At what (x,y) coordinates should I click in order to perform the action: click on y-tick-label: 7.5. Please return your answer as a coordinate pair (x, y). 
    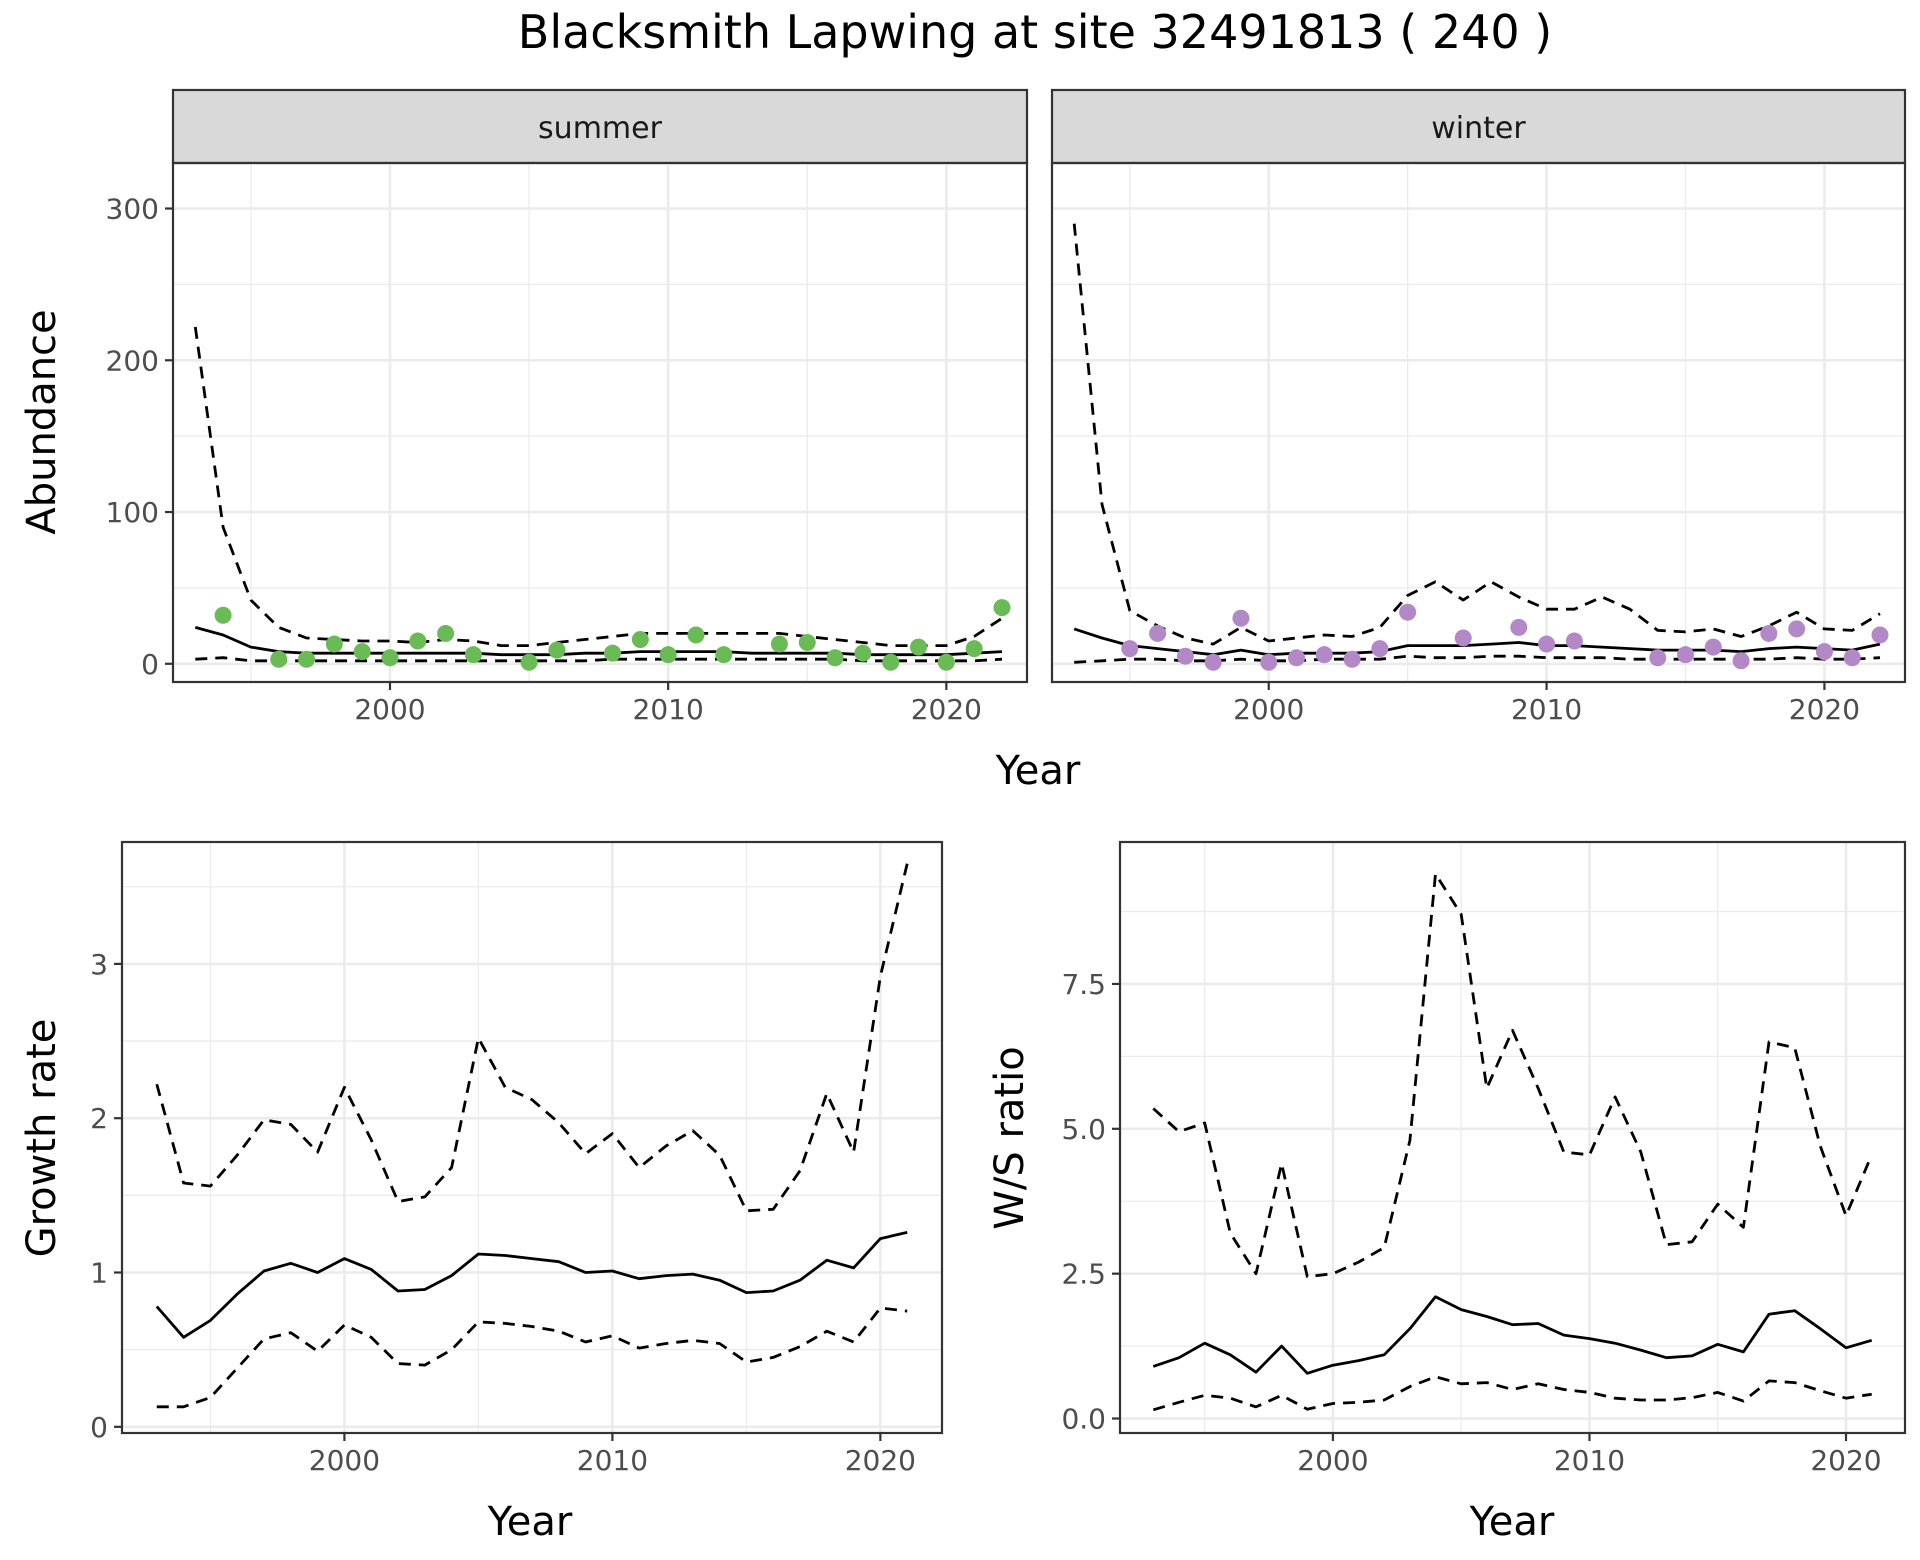
    Looking at the image, I should click on (1083, 984).